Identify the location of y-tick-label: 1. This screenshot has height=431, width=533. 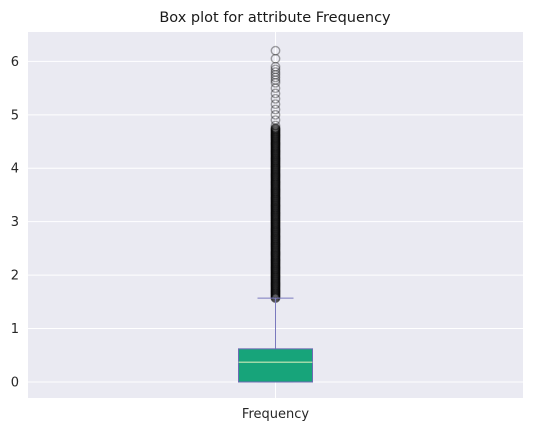
(15, 329).